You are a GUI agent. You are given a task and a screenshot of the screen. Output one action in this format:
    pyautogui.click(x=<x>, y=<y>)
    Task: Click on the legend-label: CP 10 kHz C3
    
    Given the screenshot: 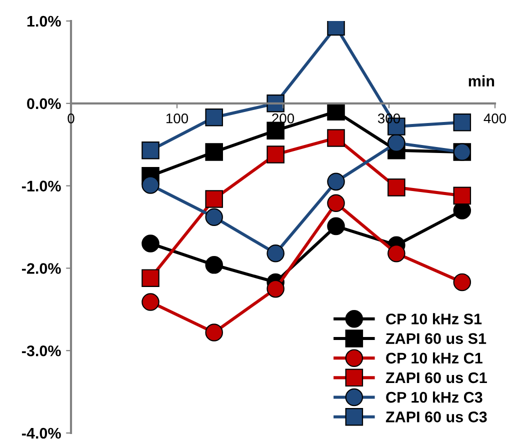 What is the action you would take?
    pyautogui.click(x=434, y=397)
    